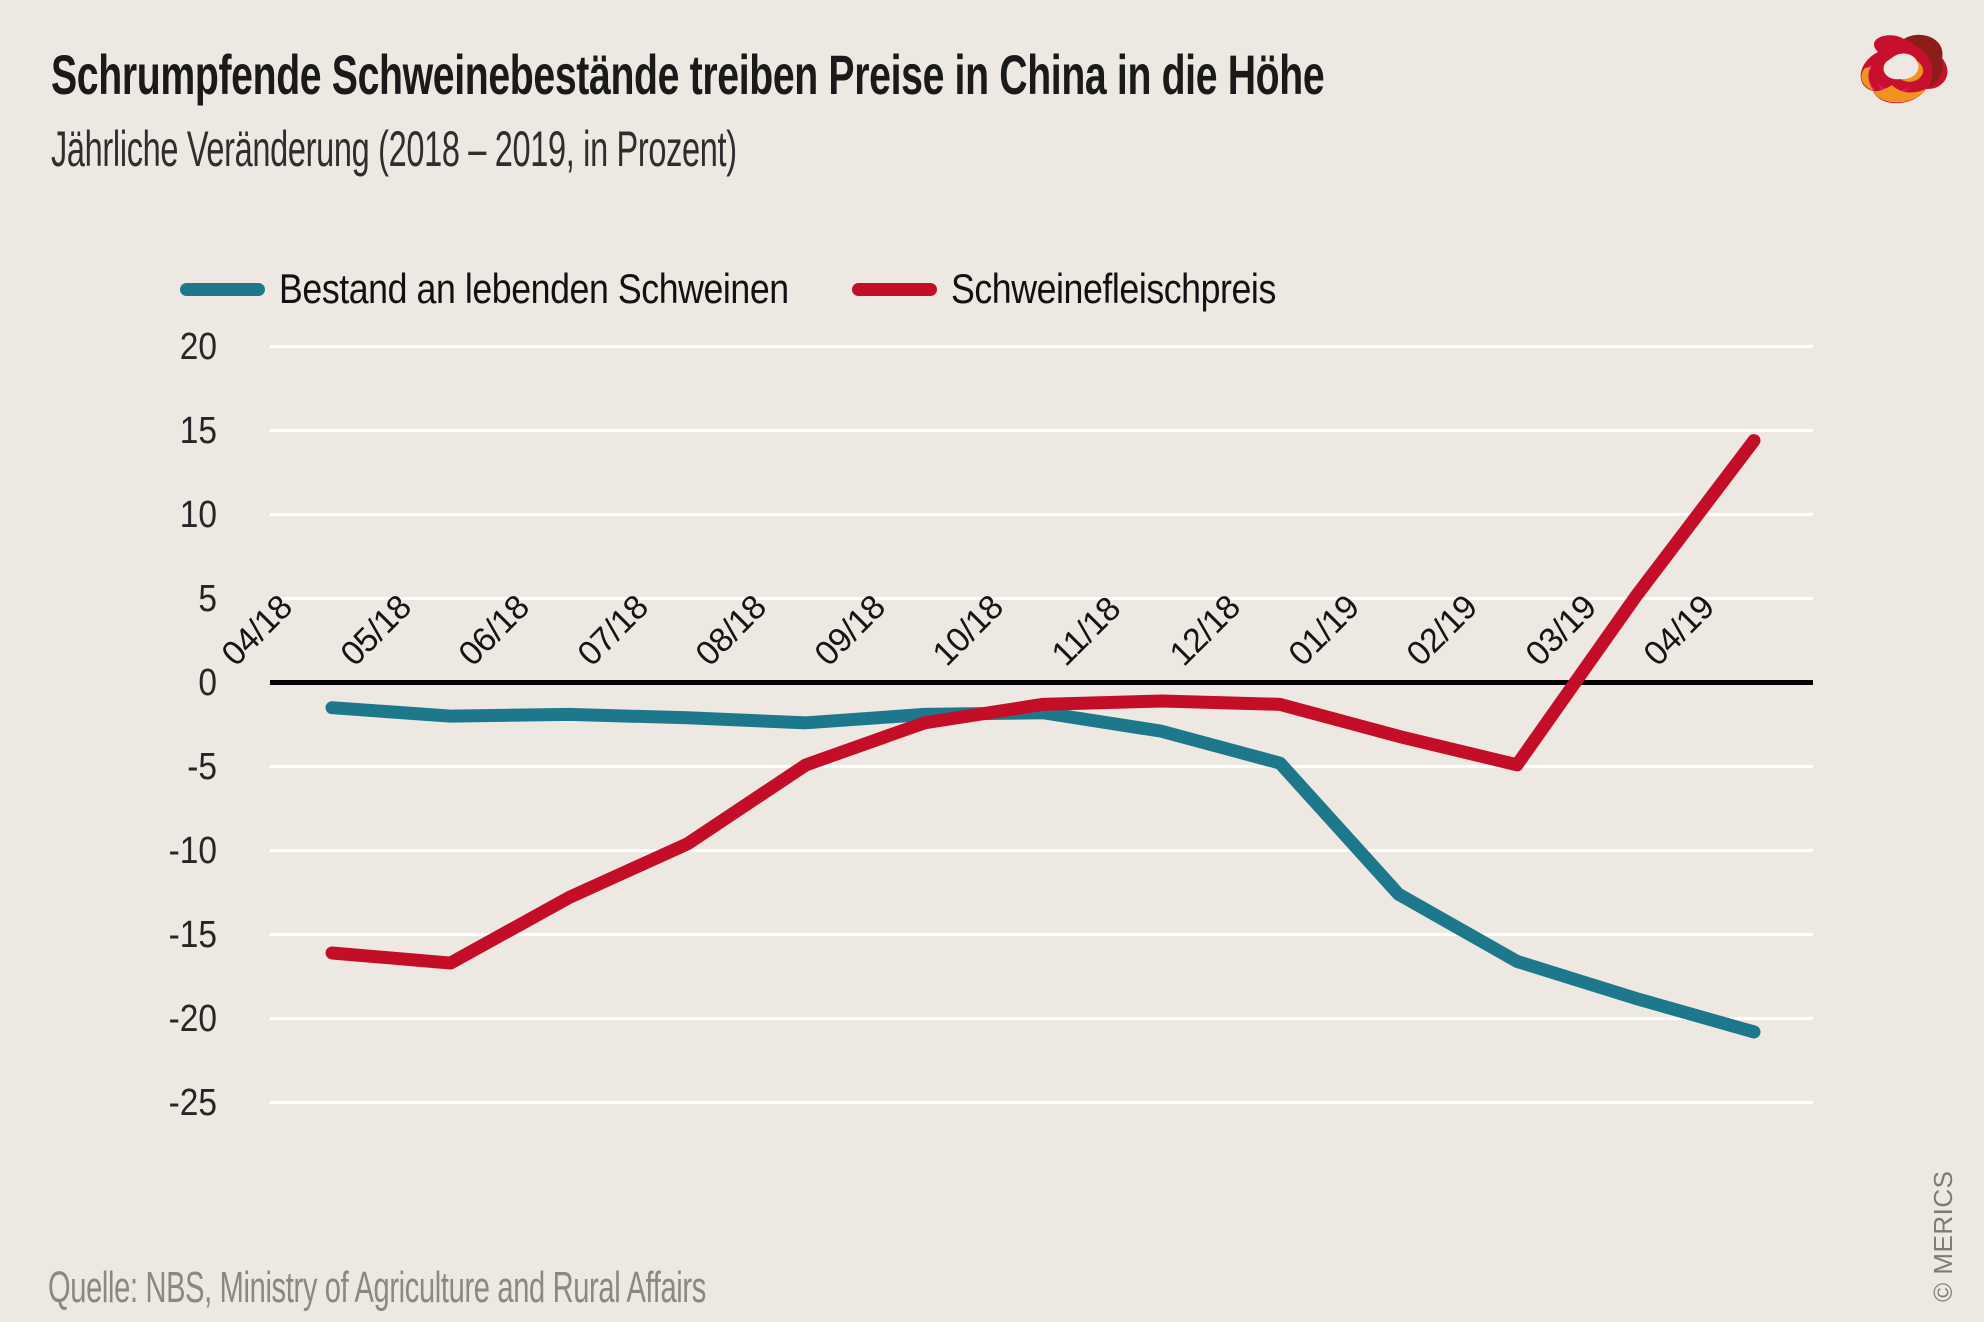 The width and height of the screenshot is (1984, 1322). What do you see at coordinates (1923, 61) in the screenshot?
I see `logo-swoosh-darkred` at bounding box center [1923, 61].